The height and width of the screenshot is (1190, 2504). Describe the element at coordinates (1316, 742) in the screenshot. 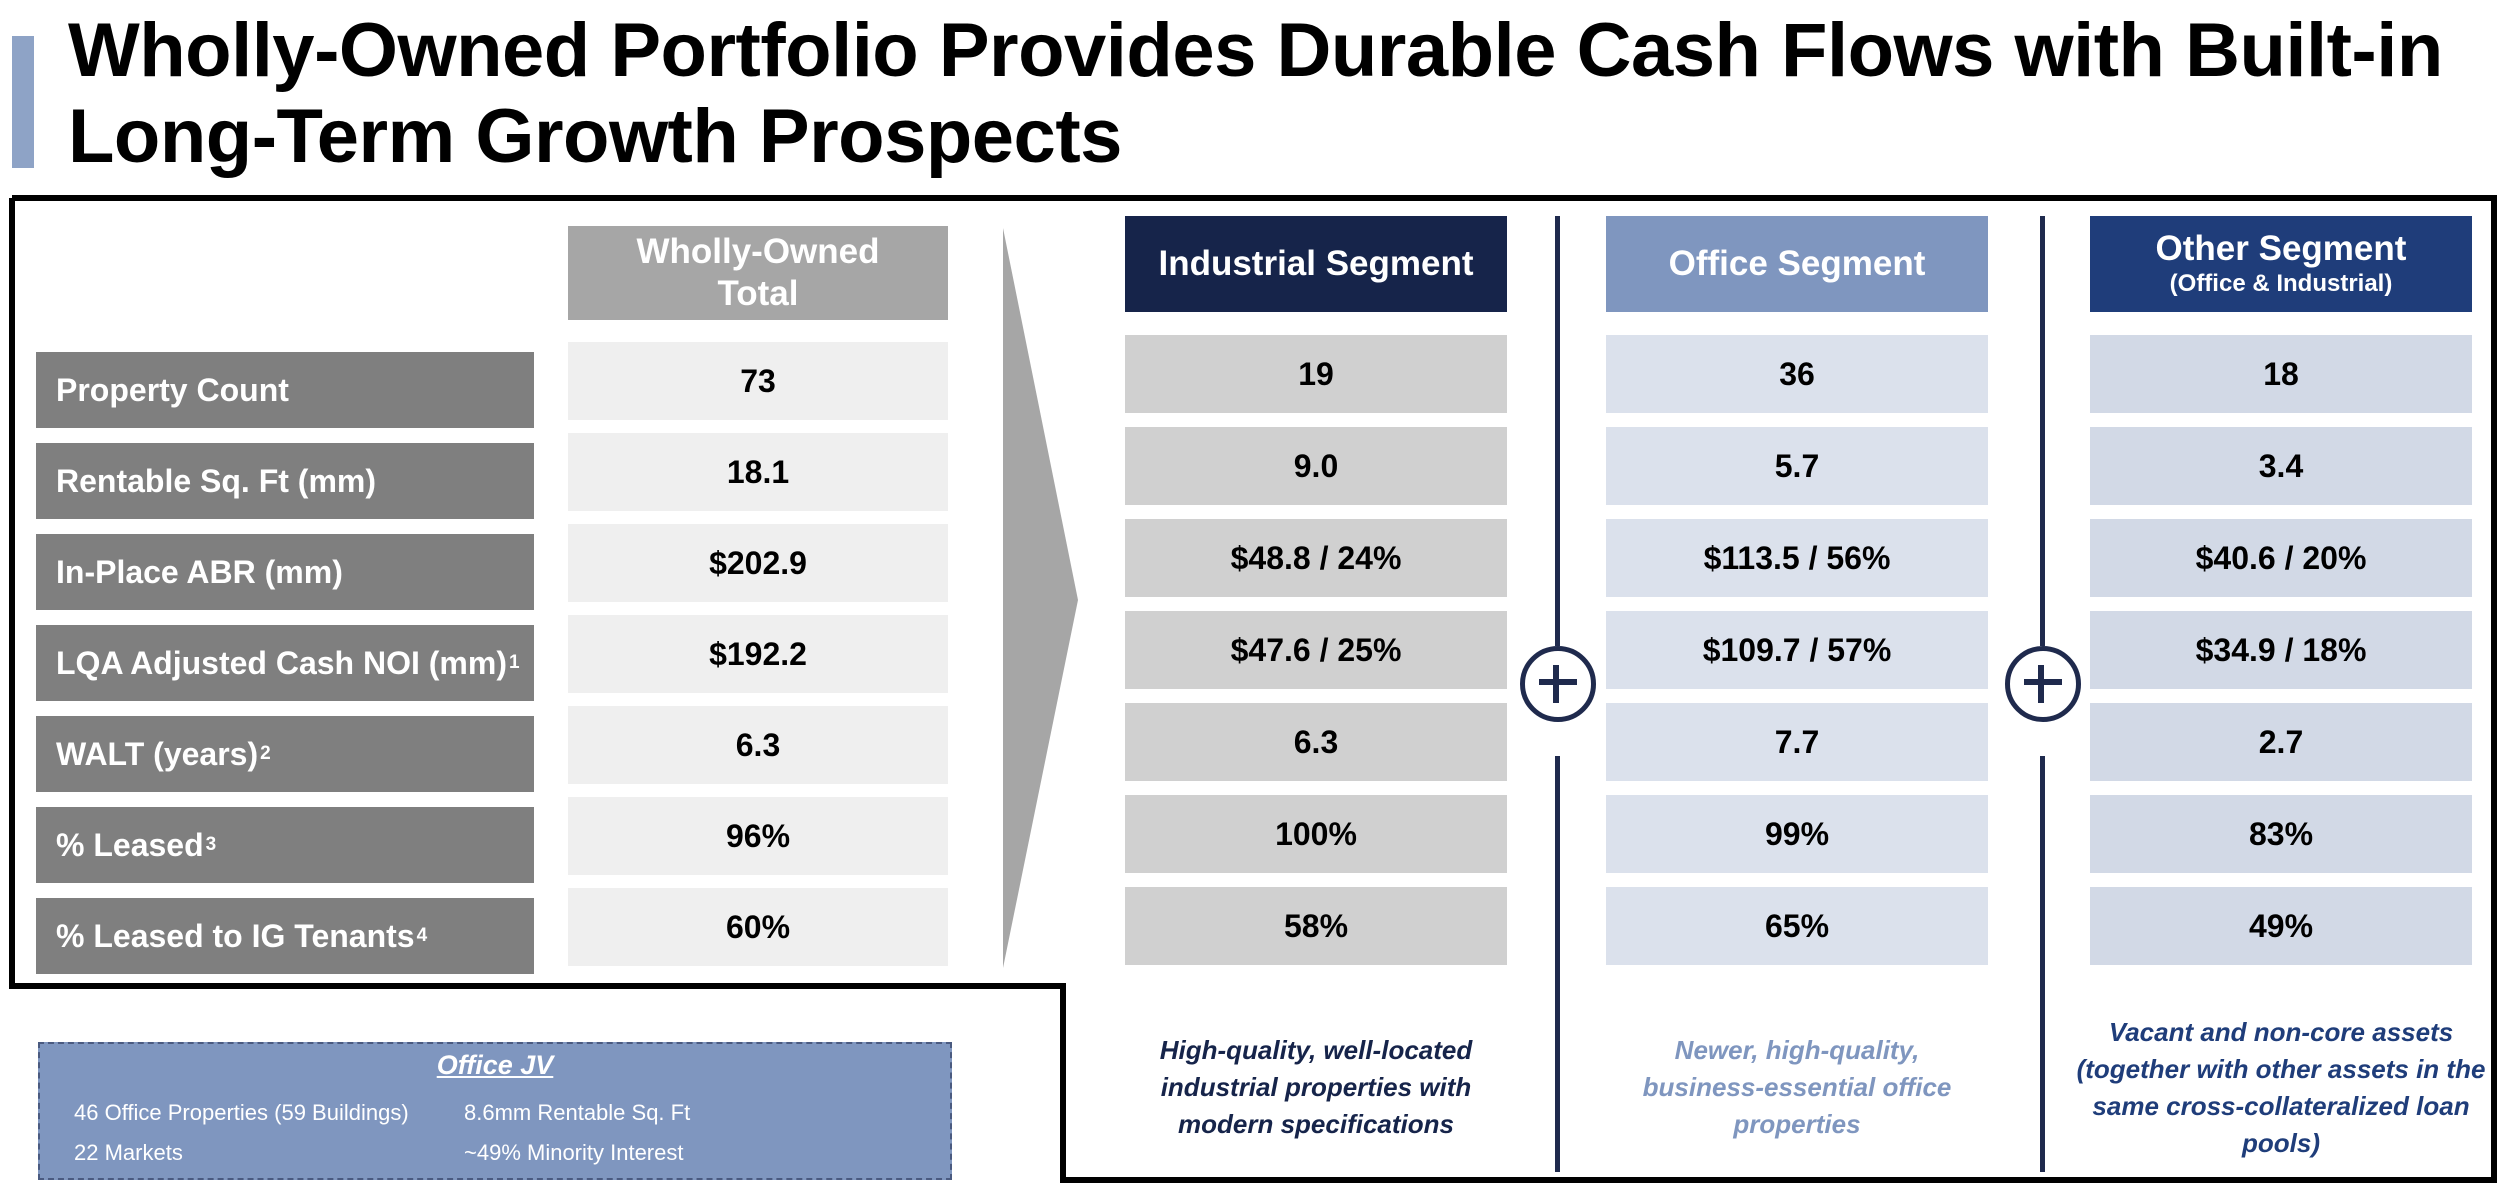

I see `industrial-cell: 6.3` at that location.